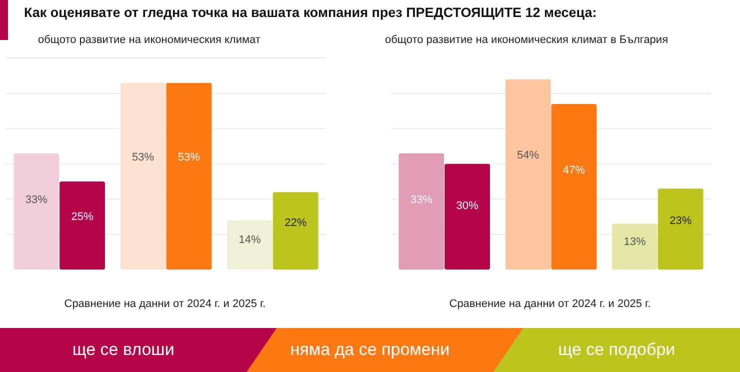 The image size is (740, 372). Describe the element at coordinates (310, 12) in the screenshot. I see `text: Как оценявате от гледна точка на вашата компания през ПРЕДСТОЯЩИТЕ 12 месеца:` at that location.